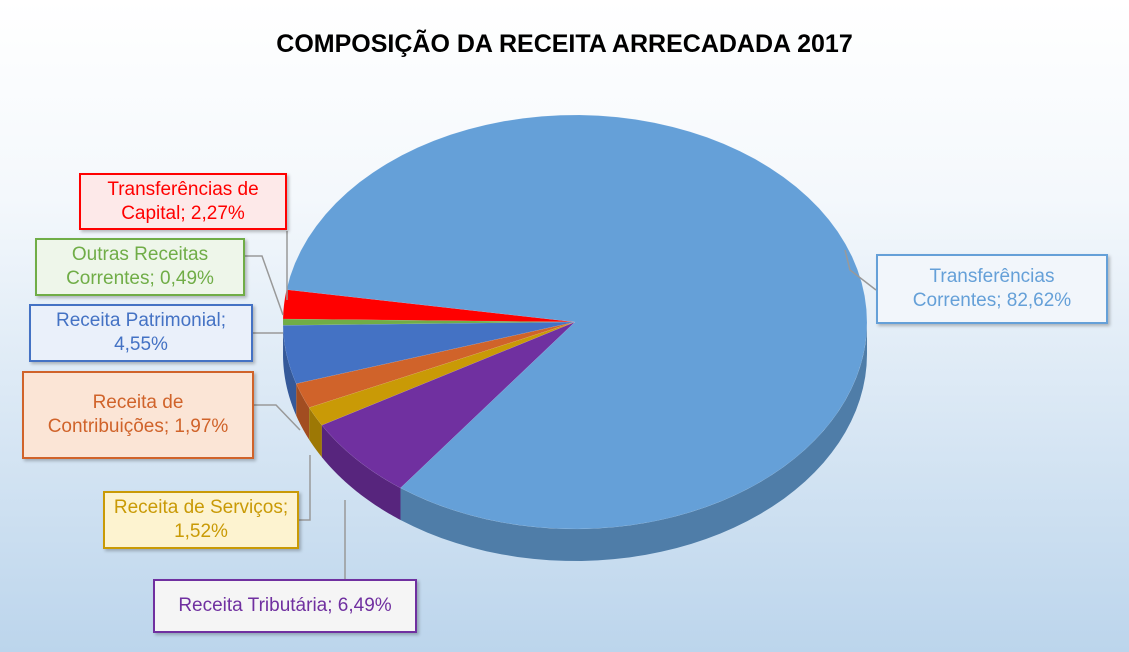 The height and width of the screenshot is (652, 1129). What do you see at coordinates (138, 415) in the screenshot?
I see `data-label: Receita de Contribuições; 1,97%` at bounding box center [138, 415].